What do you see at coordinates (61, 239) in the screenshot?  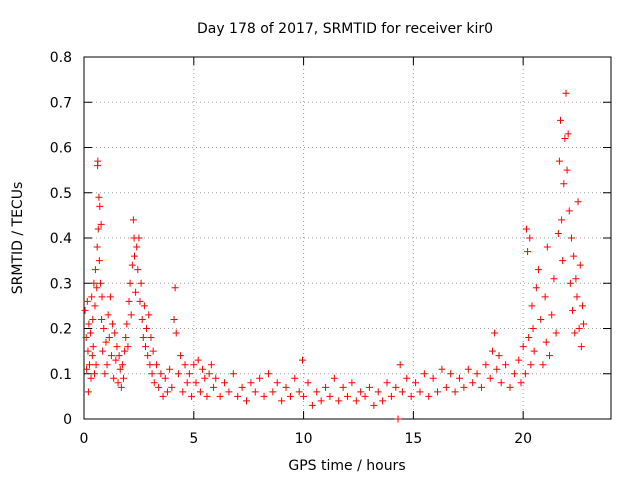 I see `y-tick-label: 0.4` at bounding box center [61, 239].